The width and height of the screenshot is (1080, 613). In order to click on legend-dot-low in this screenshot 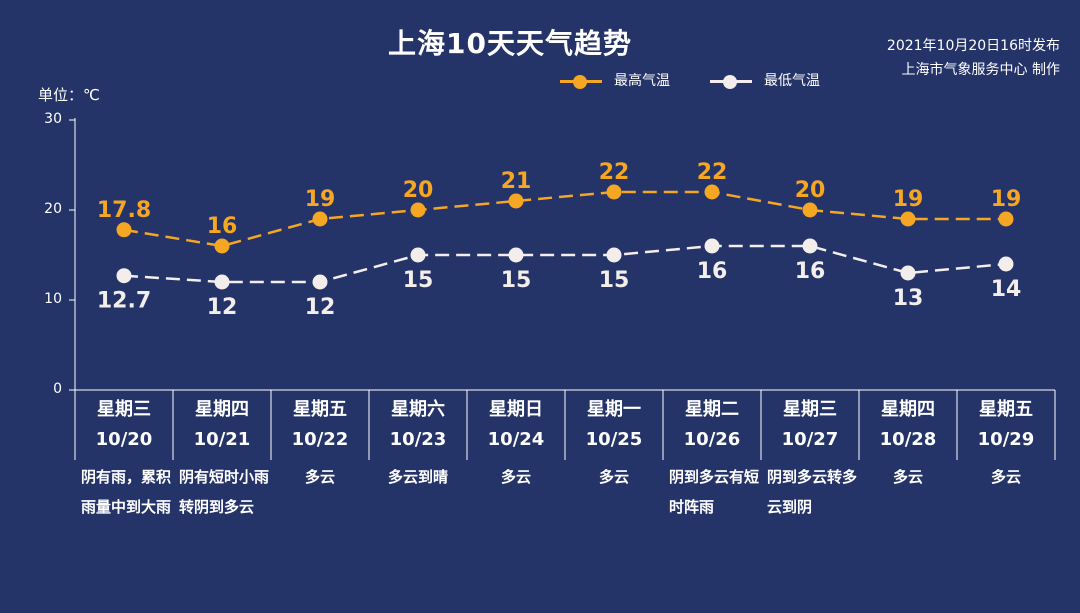, I will do `click(730, 82)`.